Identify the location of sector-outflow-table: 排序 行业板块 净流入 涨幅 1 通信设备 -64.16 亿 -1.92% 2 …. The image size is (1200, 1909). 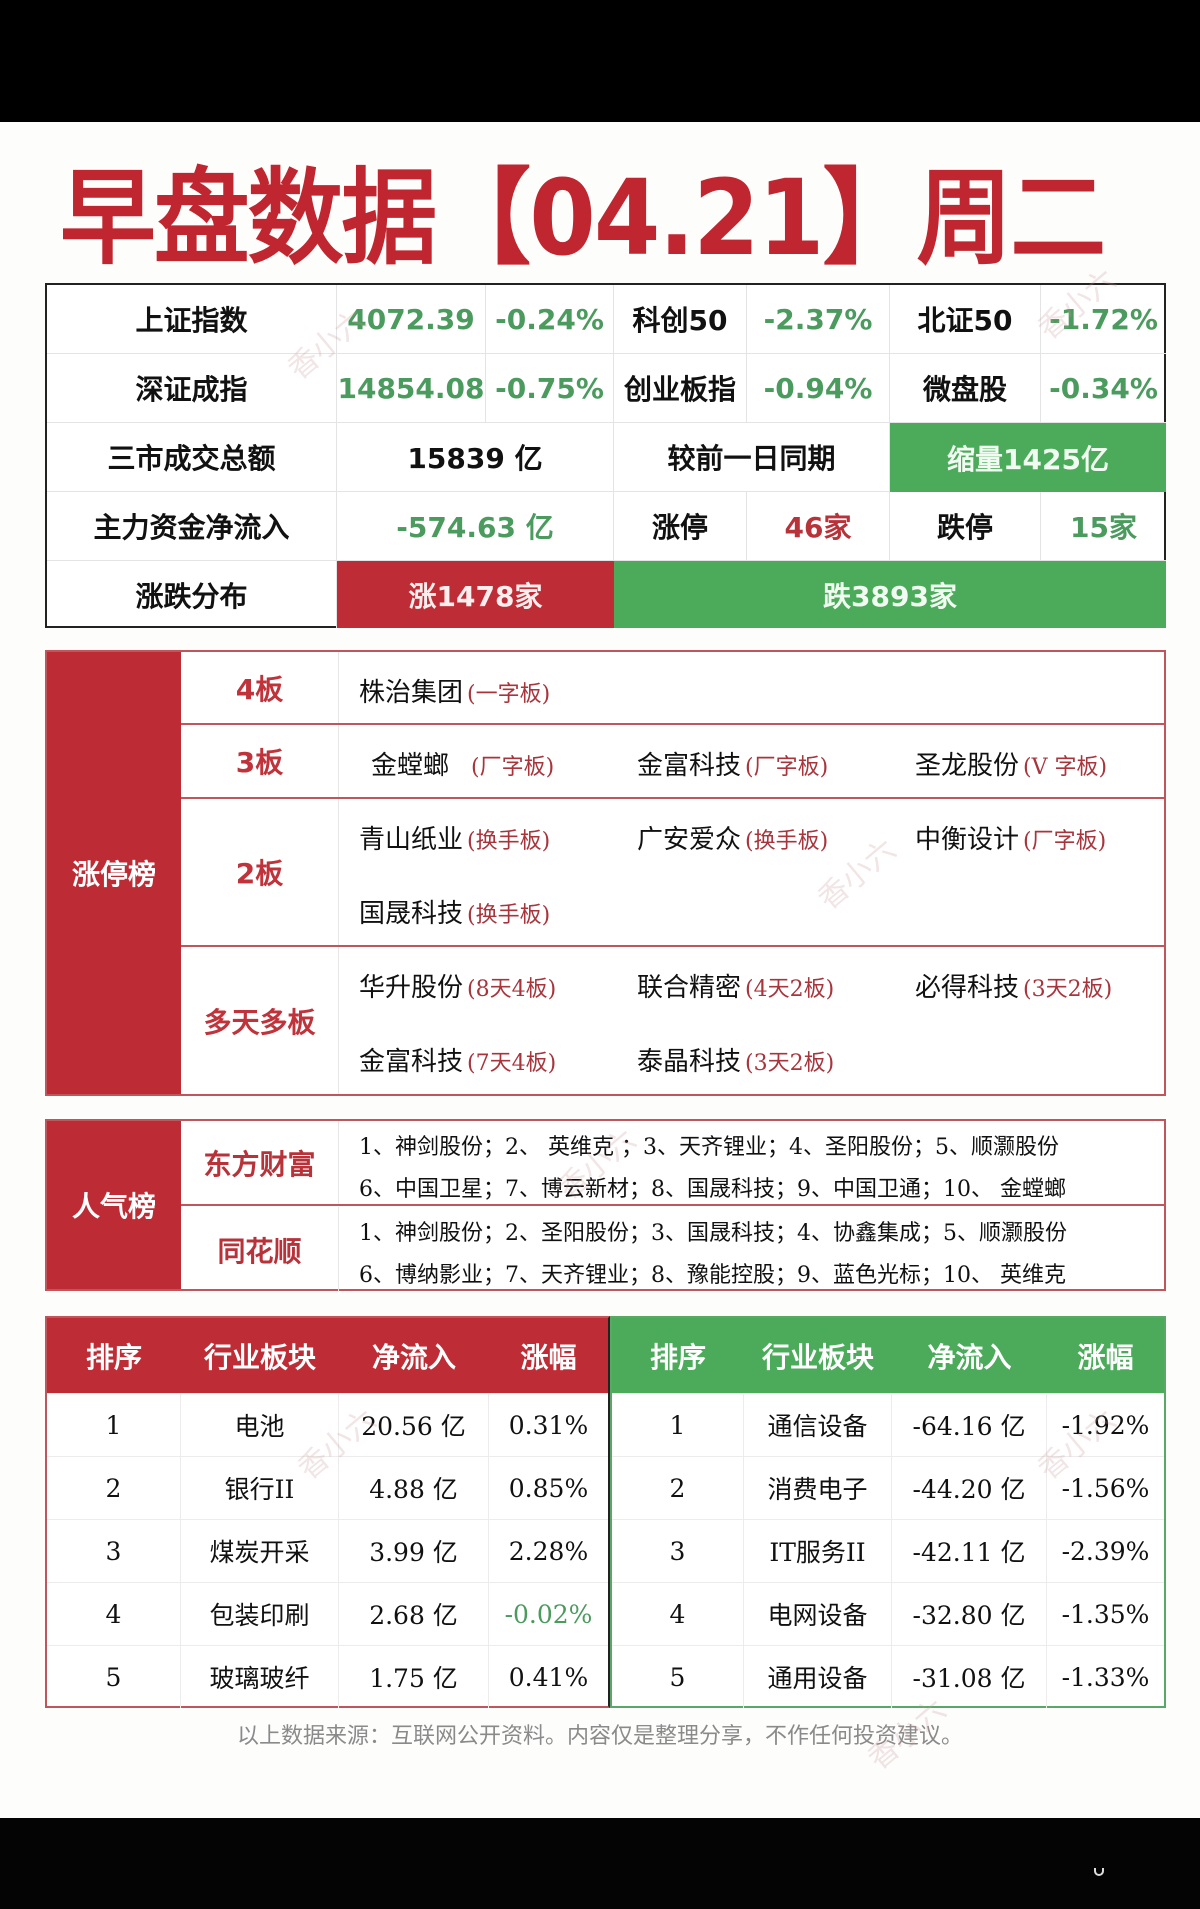
(888, 1512).